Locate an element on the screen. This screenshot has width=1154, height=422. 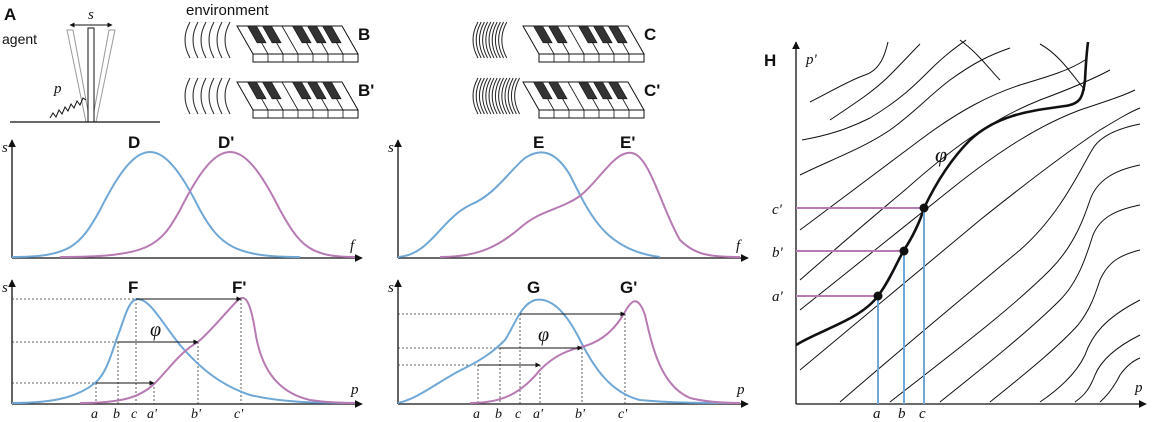
panel-g-tick-c: c is located at coordinates (518, 414).